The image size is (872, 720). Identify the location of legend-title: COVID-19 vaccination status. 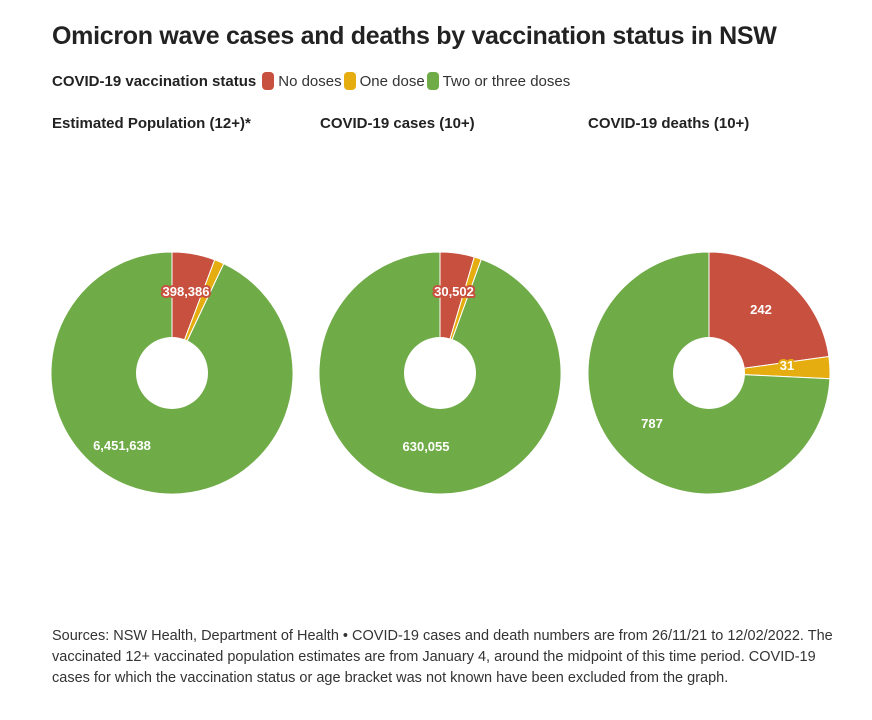
(154, 81).